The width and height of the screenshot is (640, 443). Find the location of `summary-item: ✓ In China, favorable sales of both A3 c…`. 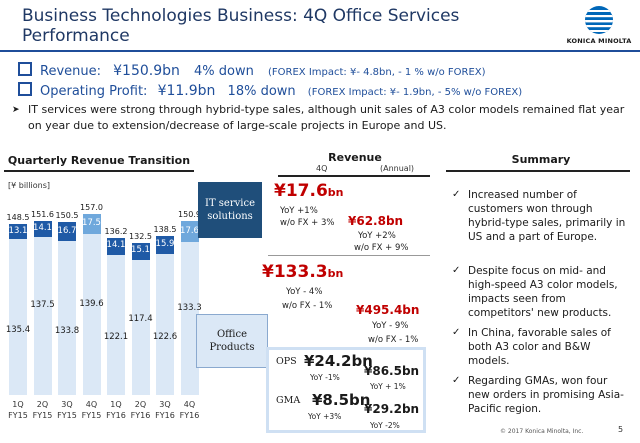

summary-item: ✓ In China, favorable sales of both A3 c… is located at coordinates (531, 347).